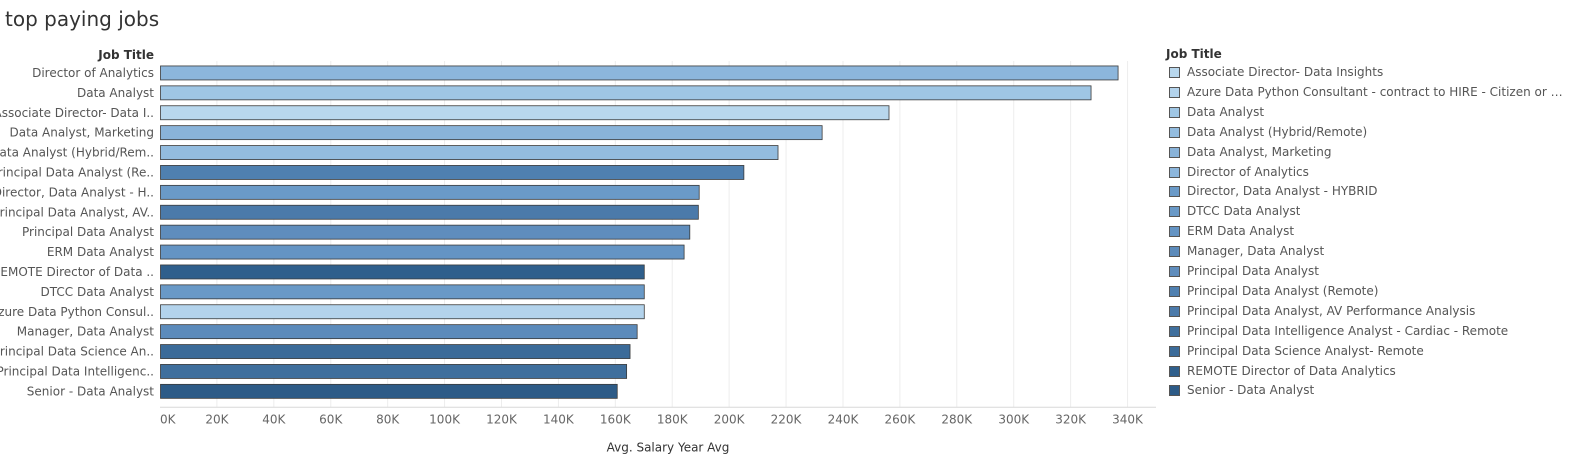  I want to click on category-label: Principal Data Intelligenc.., so click(77, 371).